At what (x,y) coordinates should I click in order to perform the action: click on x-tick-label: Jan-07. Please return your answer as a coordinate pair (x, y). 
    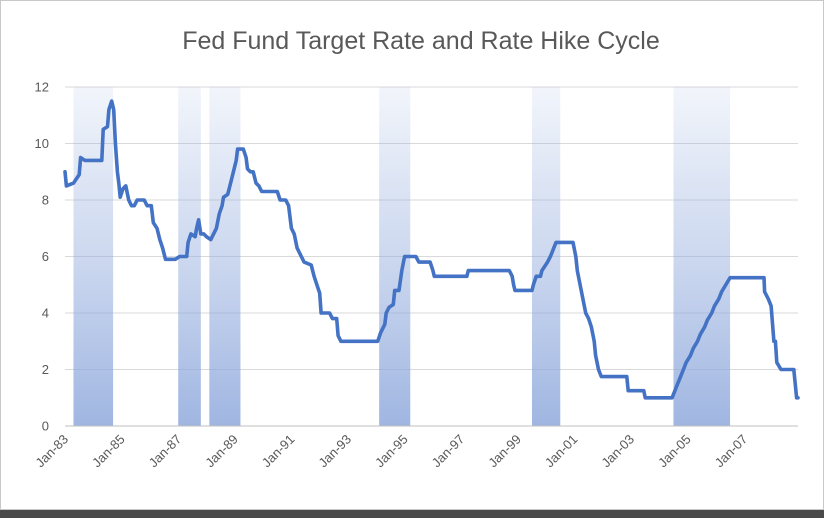
    Looking at the image, I should click on (731, 451).